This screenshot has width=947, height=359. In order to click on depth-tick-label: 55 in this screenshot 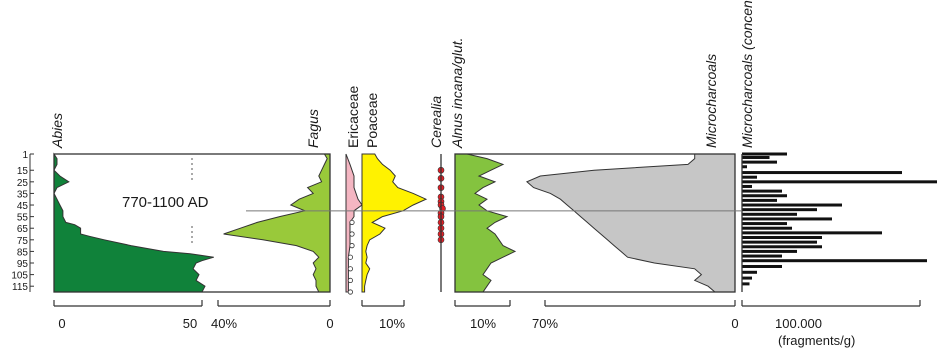, I will do `click(23, 218)`.